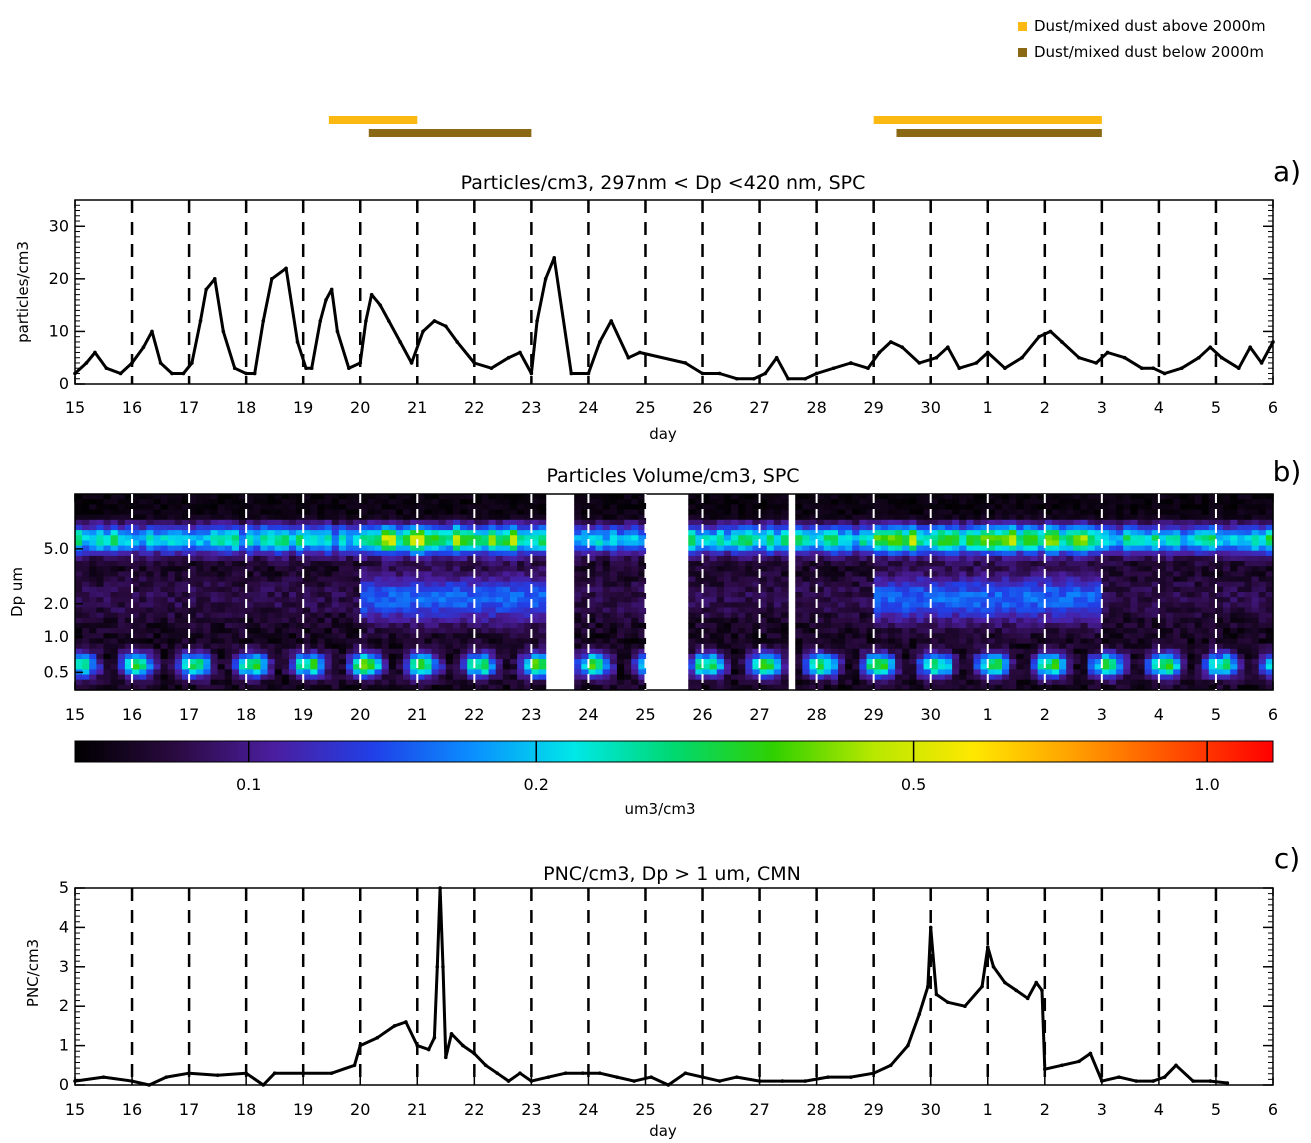  I want to click on panel-a-xtick-label: 4, so click(1159, 407).